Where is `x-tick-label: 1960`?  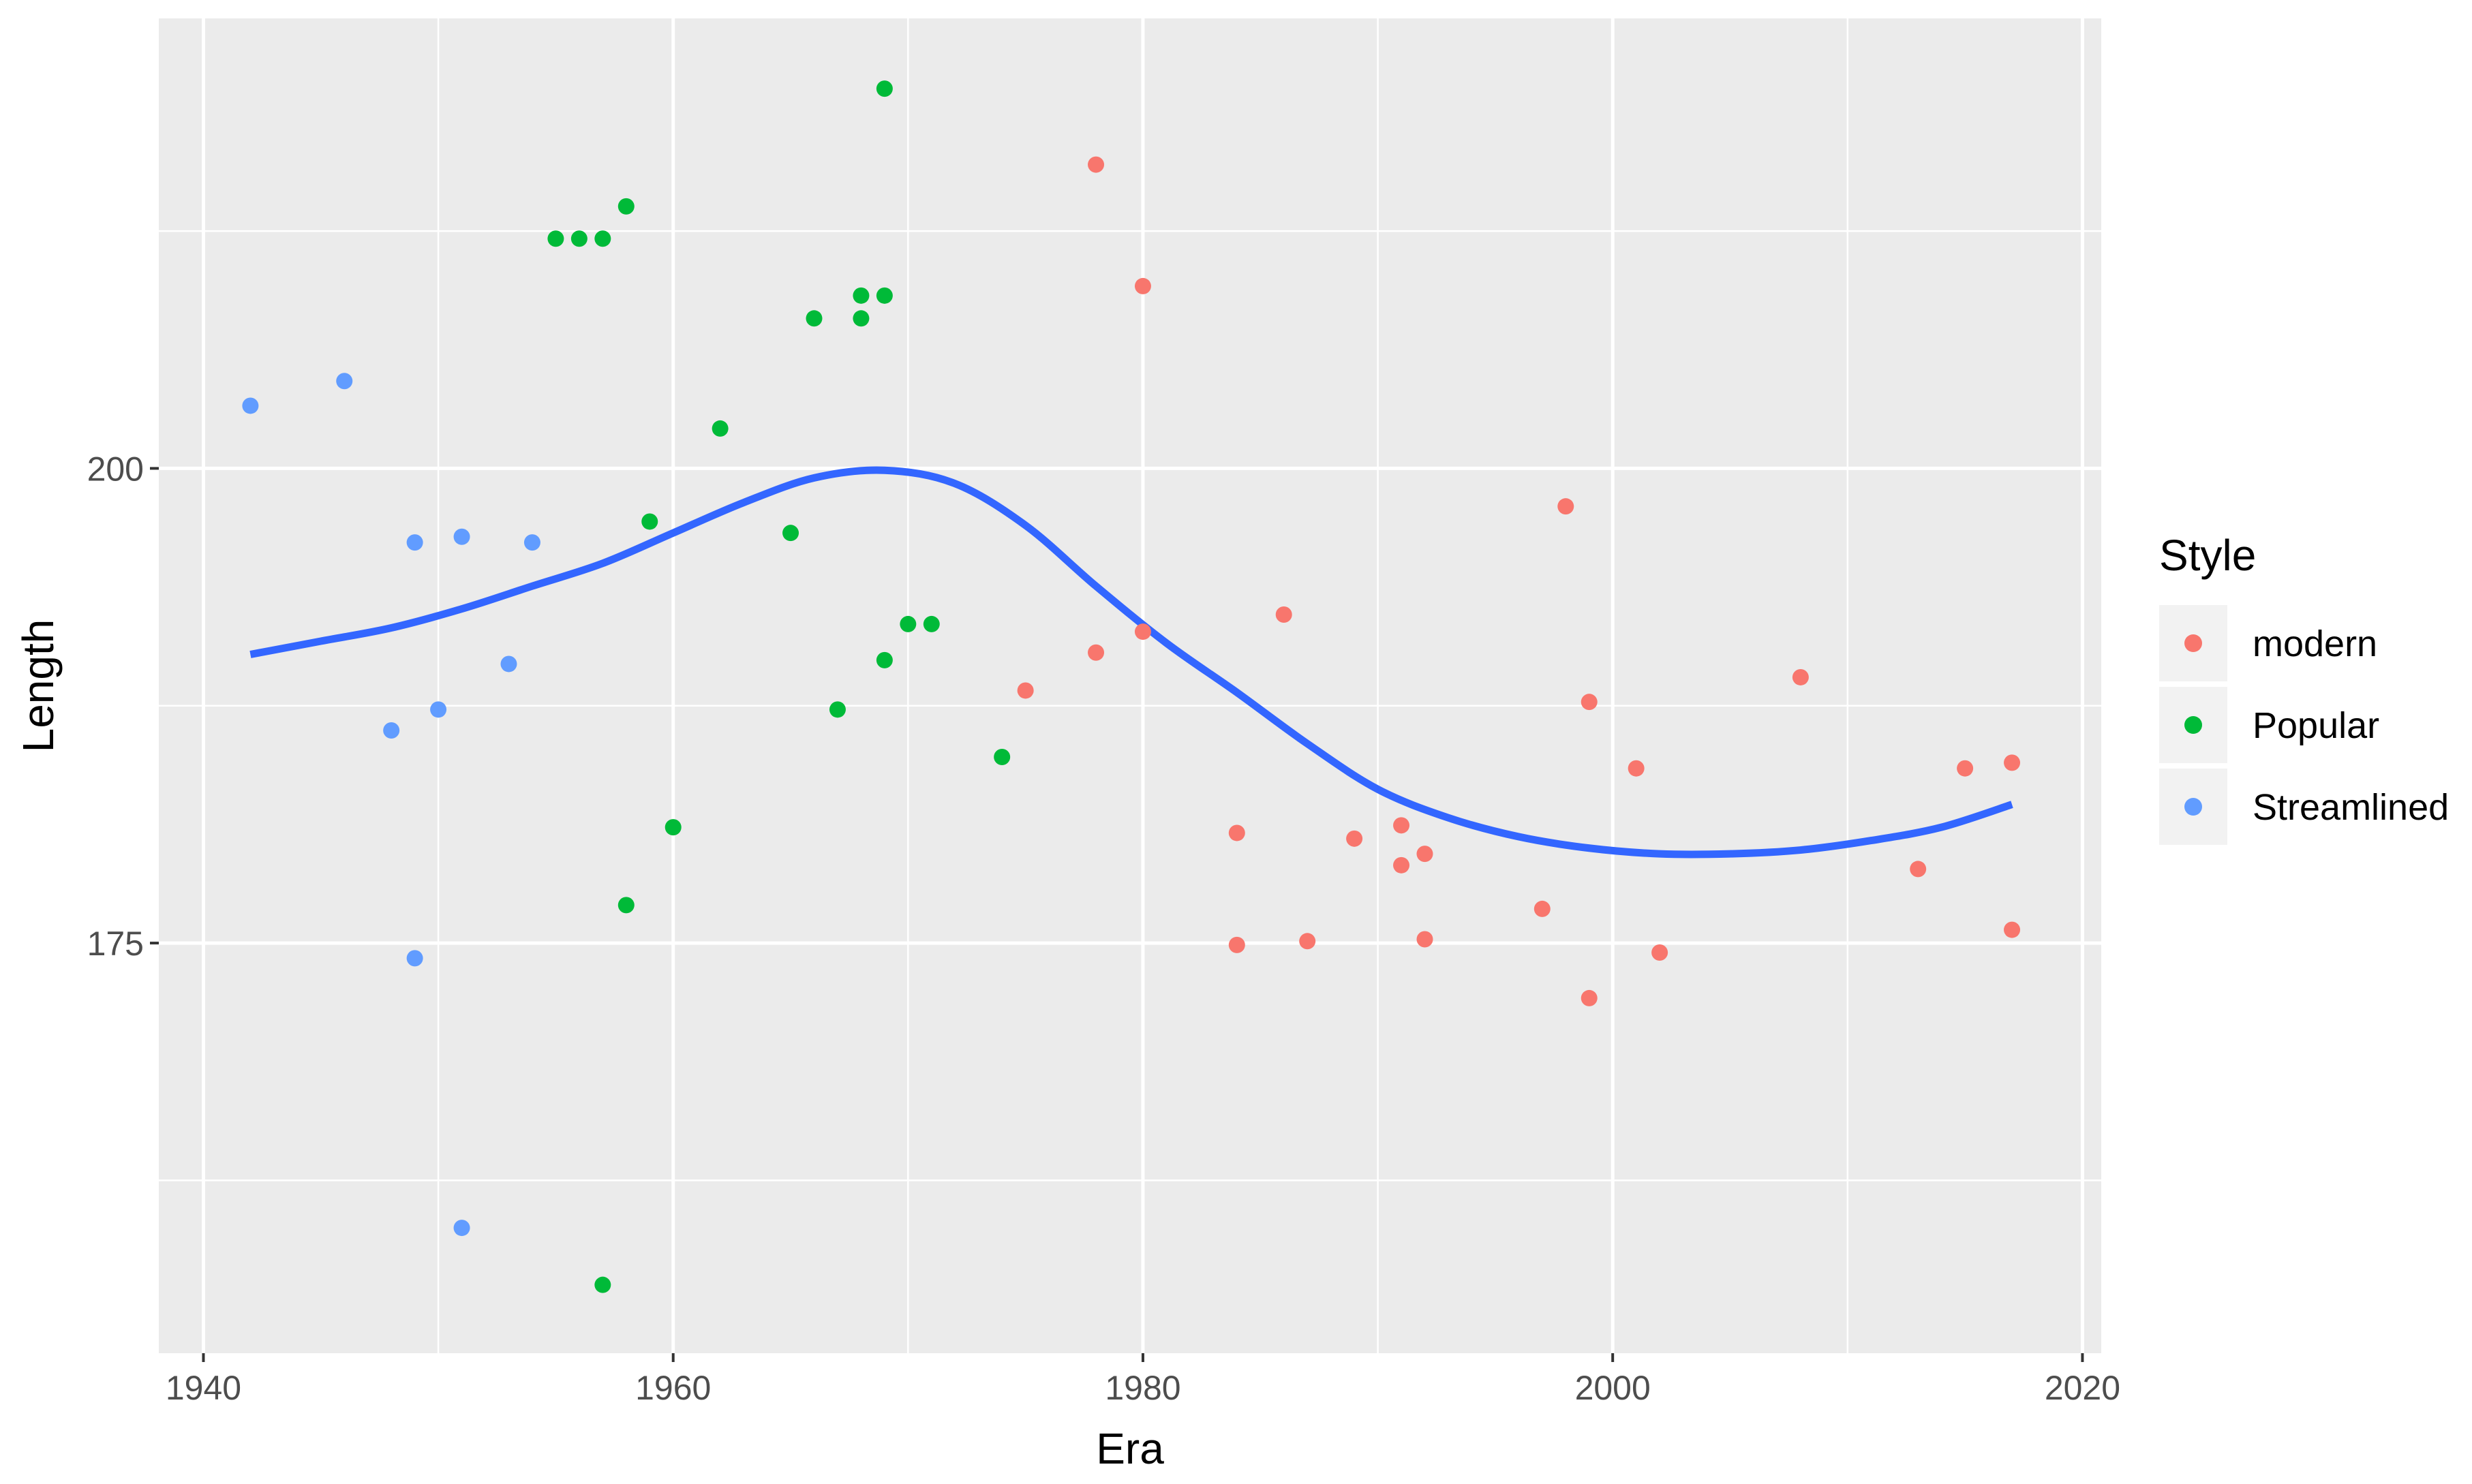 x-tick-label: 1960 is located at coordinates (673, 1388).